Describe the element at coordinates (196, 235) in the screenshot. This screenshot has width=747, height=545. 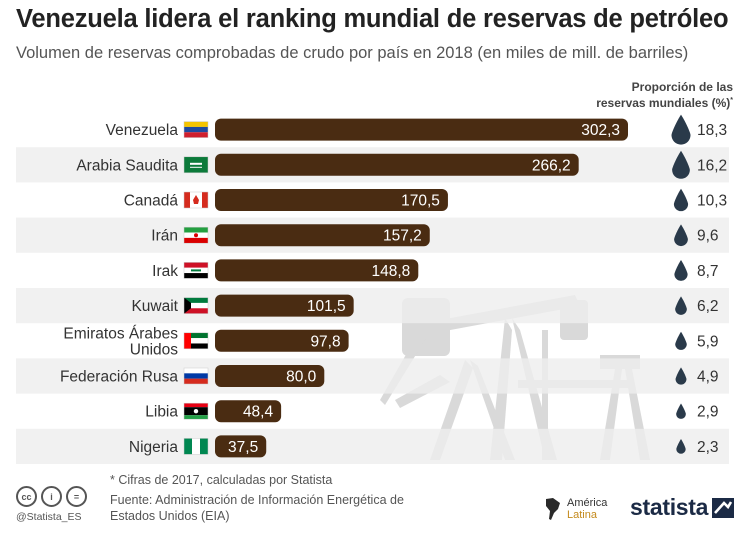
I see `iran-flag-icon` at that location.